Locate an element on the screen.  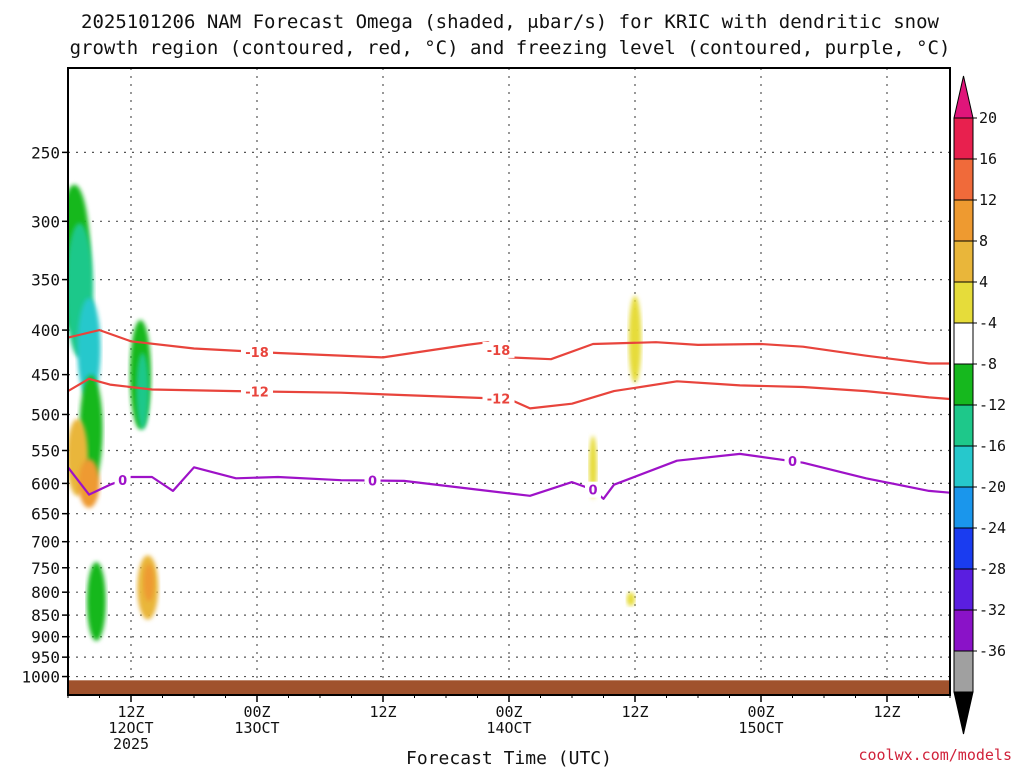
y-tick-label: 700 is located at coordinates (45, 542).